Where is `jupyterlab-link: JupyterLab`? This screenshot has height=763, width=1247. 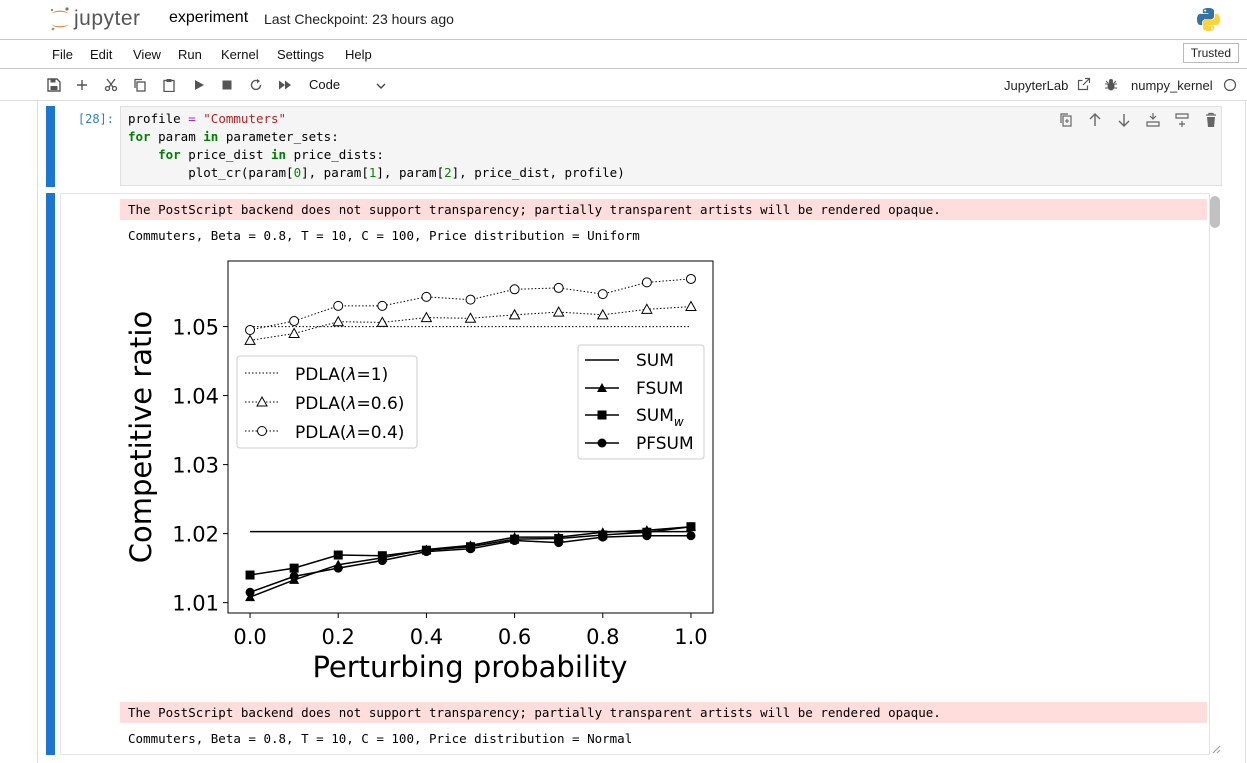
jupyterlab-link: JupyterLab is located at coordinates (1036, 85).